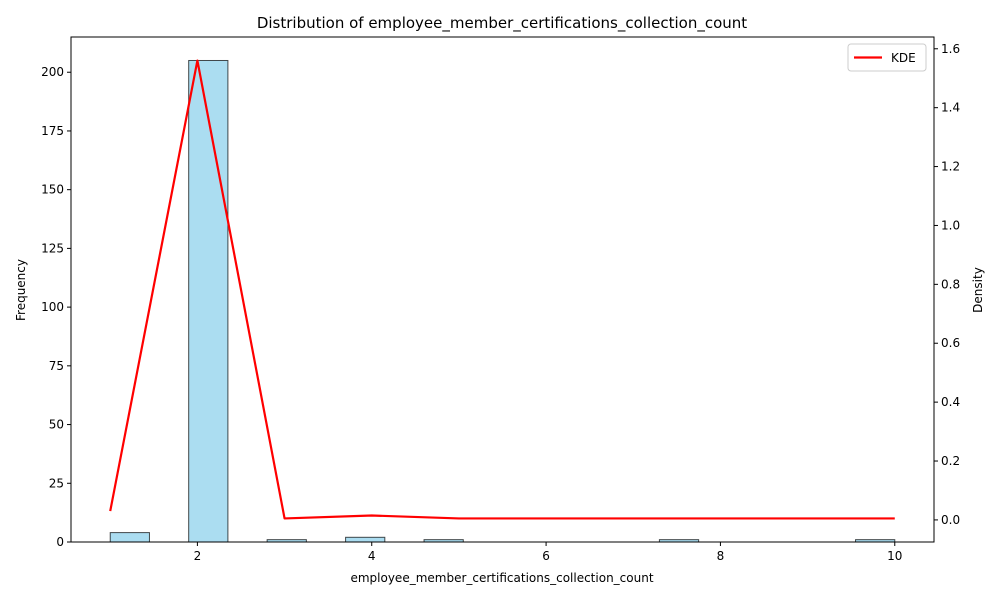 This screenshot has width=1000, height=600. What do you see at coordinates (52, 248) in the screenshot?
I see `y-tick-label: 125` at bounding box center [52, 248].